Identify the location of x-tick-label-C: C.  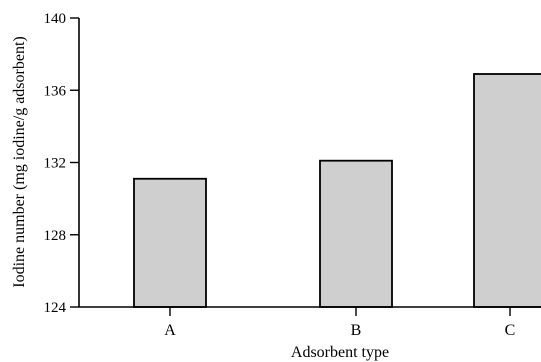
(510, 330).